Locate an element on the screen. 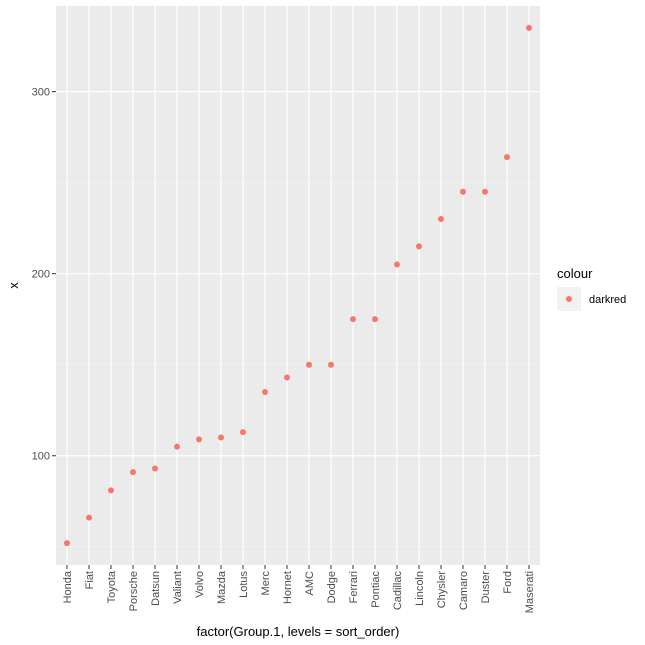 The width and height of the screenshot is (645, 645). x-tick-label: Dodge is located at coordinates (332, 587).